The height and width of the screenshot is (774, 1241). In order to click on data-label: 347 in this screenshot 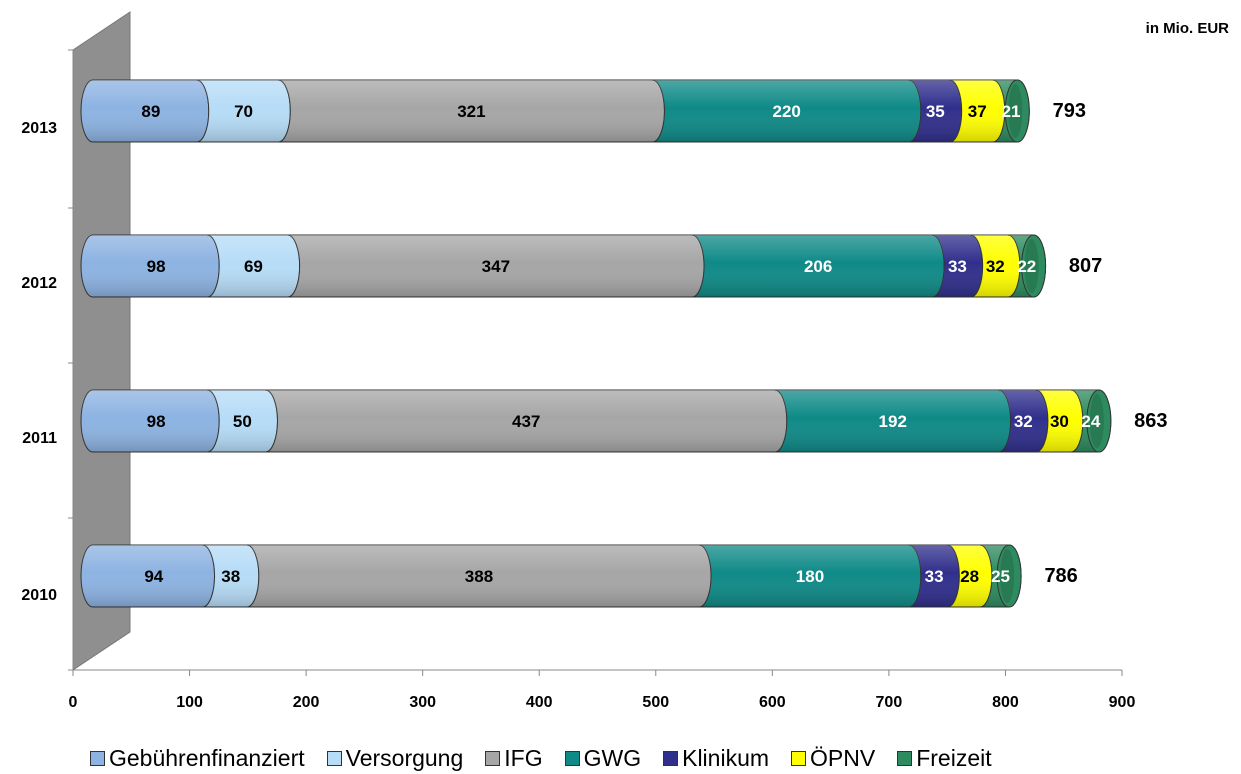, I will do `click(496, 266)`.